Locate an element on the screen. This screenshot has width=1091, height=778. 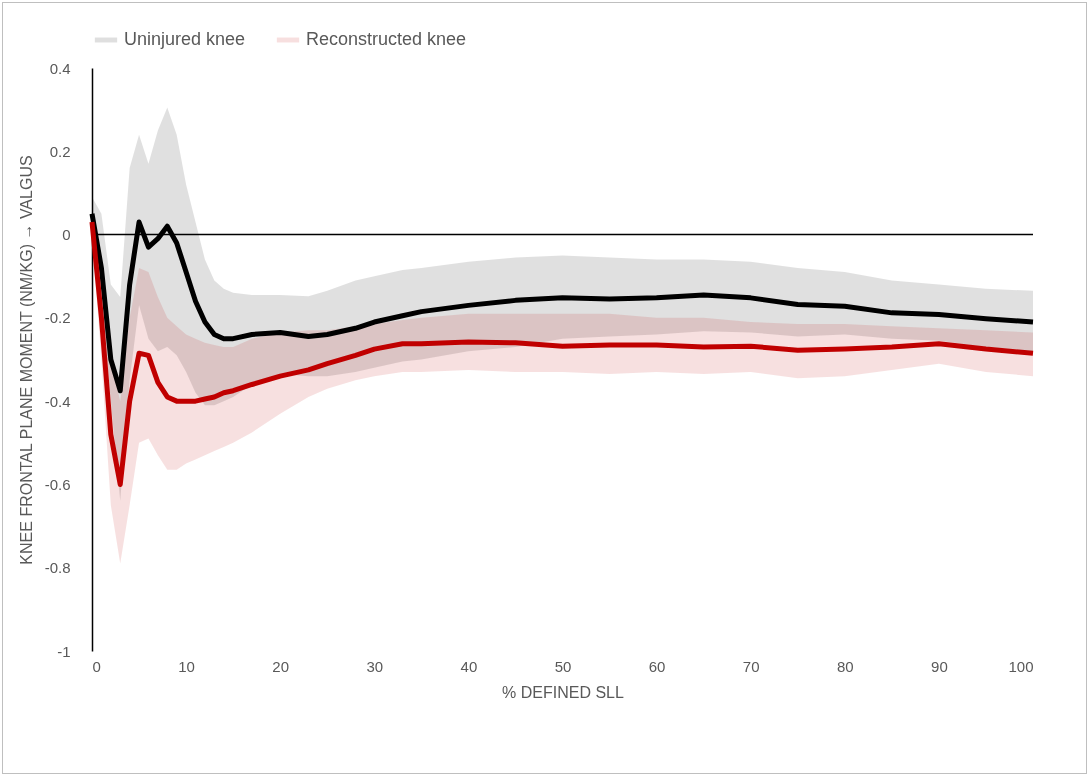
x-axis-title: % DEFINED SLL is located at coordinates (563, 692).